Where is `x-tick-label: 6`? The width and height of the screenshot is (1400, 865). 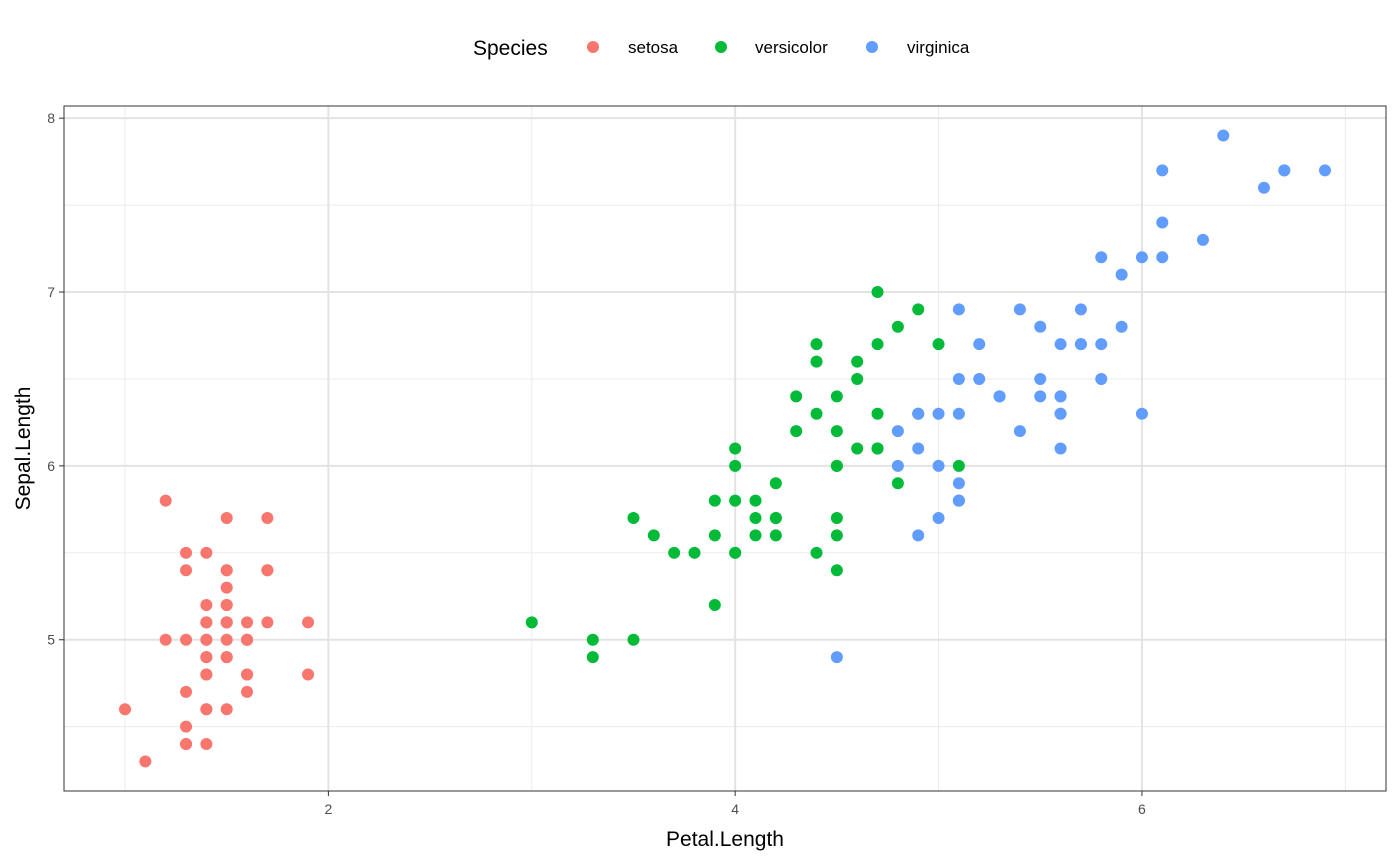 x-tick-label: 6 is located at coordinates (1142, 809).